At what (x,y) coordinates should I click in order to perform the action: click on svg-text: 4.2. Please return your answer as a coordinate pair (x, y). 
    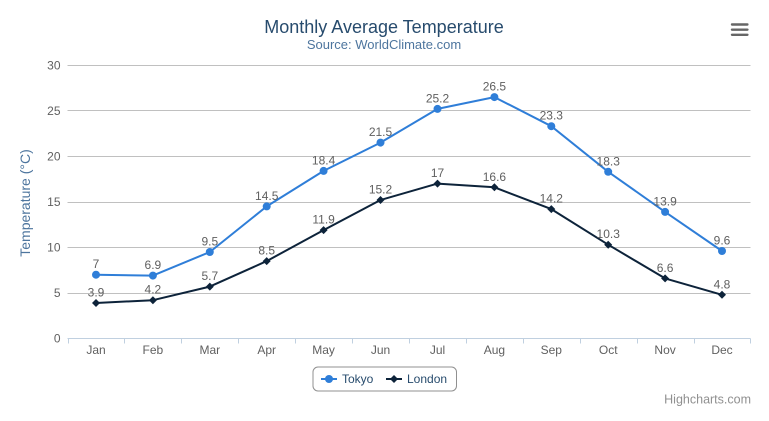
    Looking at the image, I should click on (153, 290).